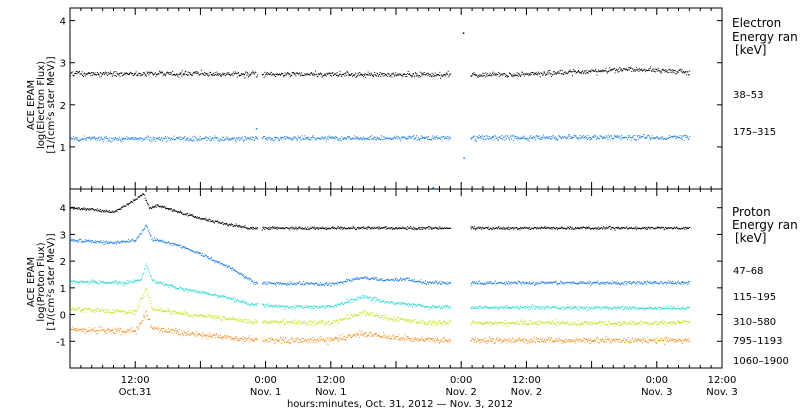 The image size is (800, 410). I want to click on proton-ytick-label: 1, so click(63, 289).